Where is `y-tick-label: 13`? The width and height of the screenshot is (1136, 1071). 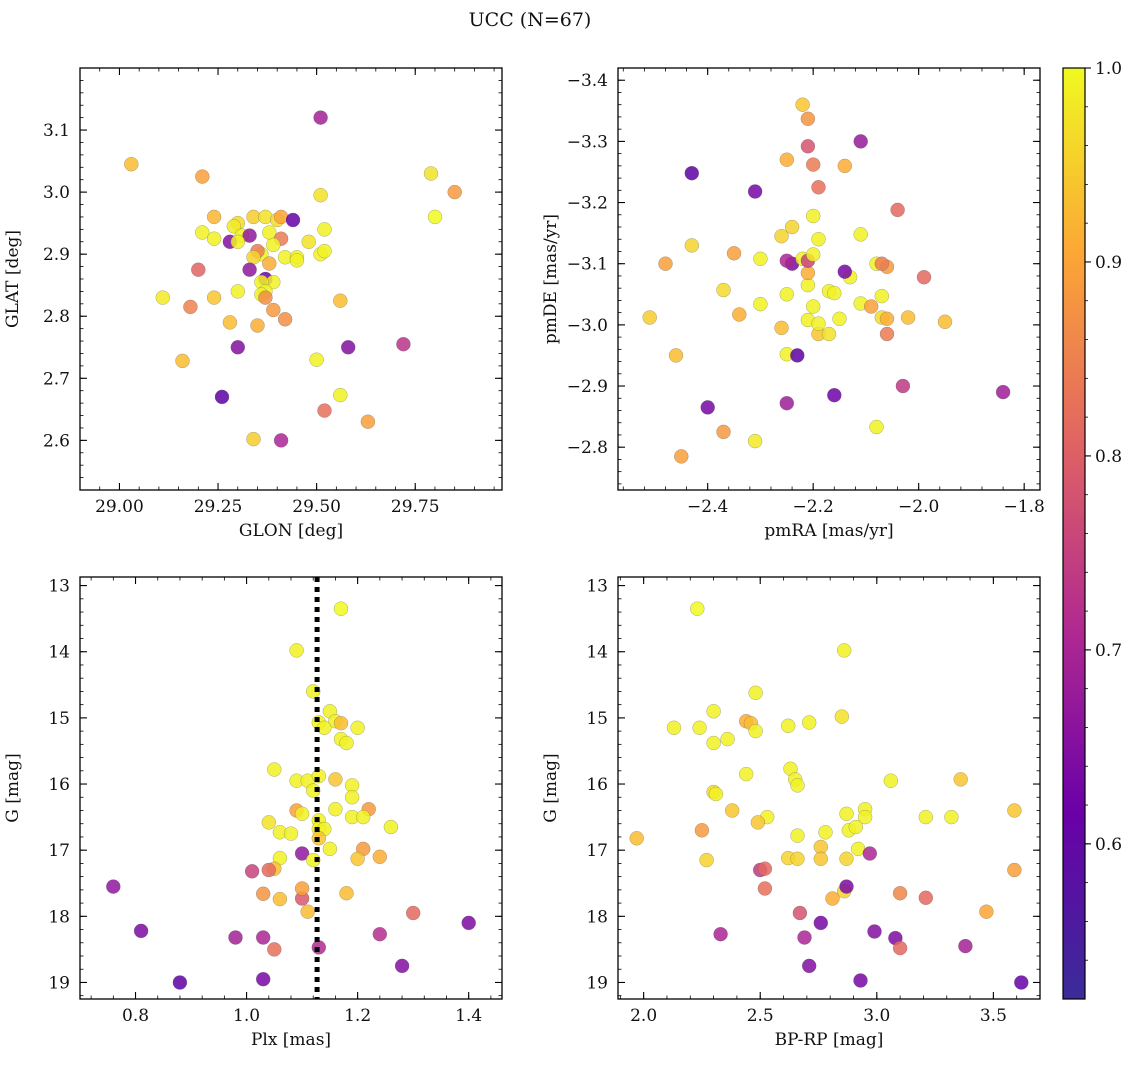
y-tick-label: 13 is located at coordinates (59, 587).